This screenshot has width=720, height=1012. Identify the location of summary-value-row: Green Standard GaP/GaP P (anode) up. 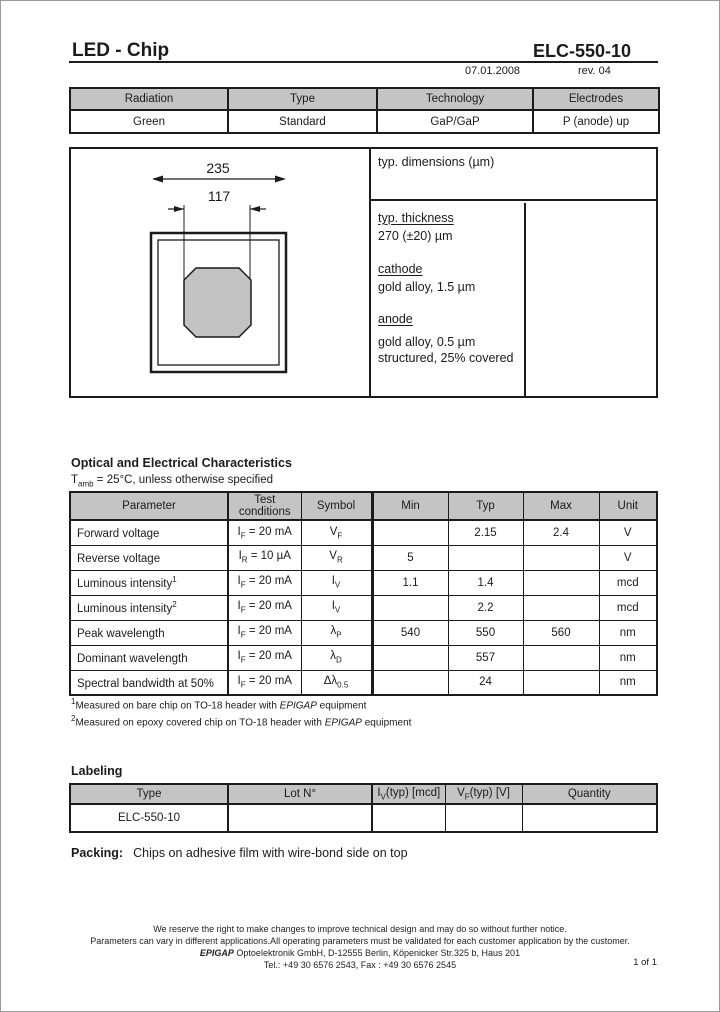
(364, 121).